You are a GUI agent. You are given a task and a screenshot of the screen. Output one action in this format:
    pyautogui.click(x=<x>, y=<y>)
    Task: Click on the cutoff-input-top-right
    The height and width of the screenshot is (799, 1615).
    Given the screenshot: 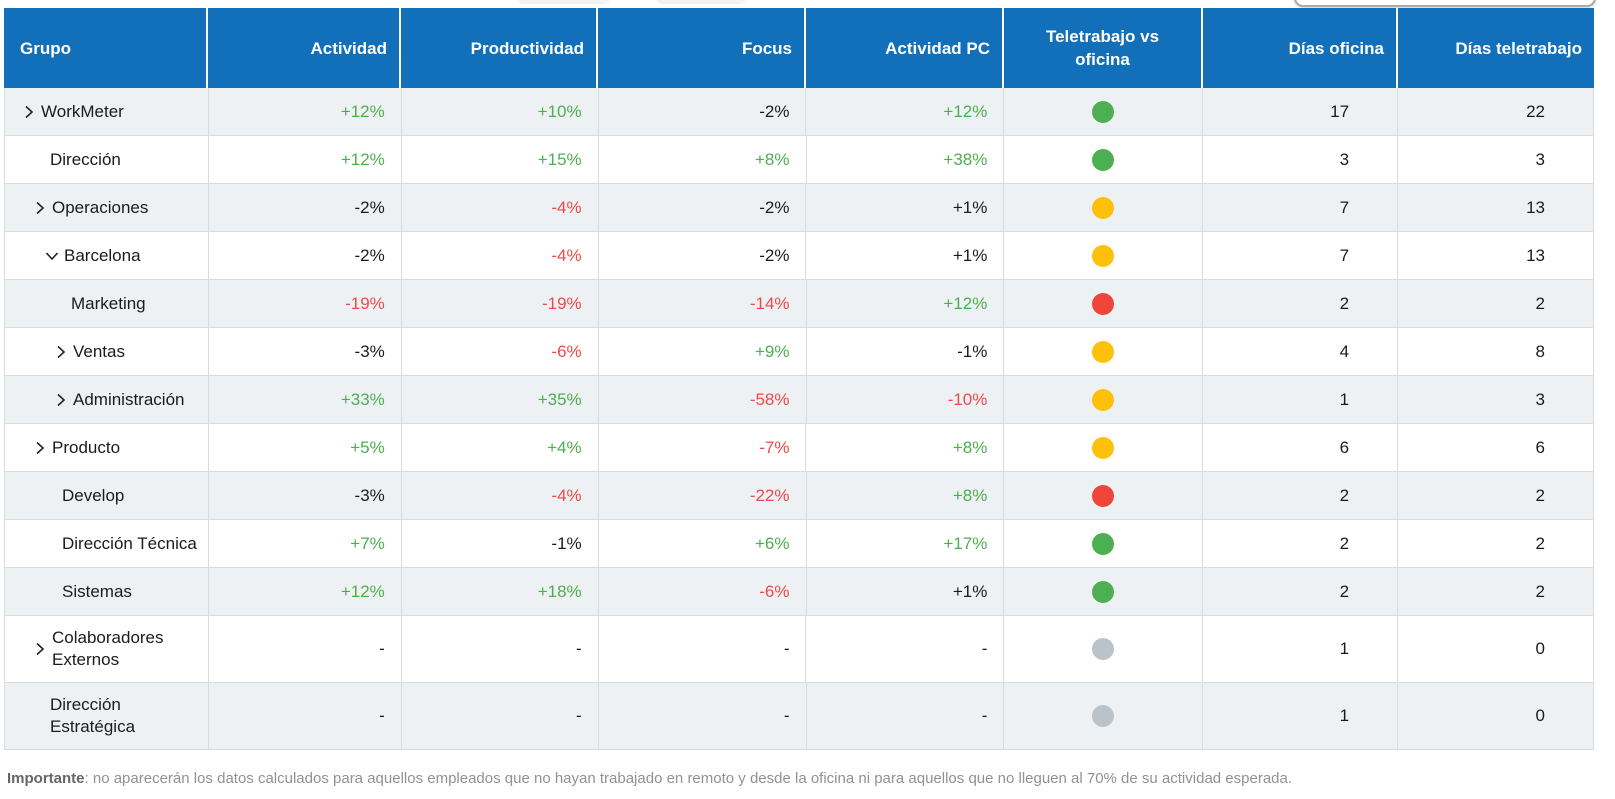 What is the action you would take?
    pyautogui.click(x=1445, y=3)
    